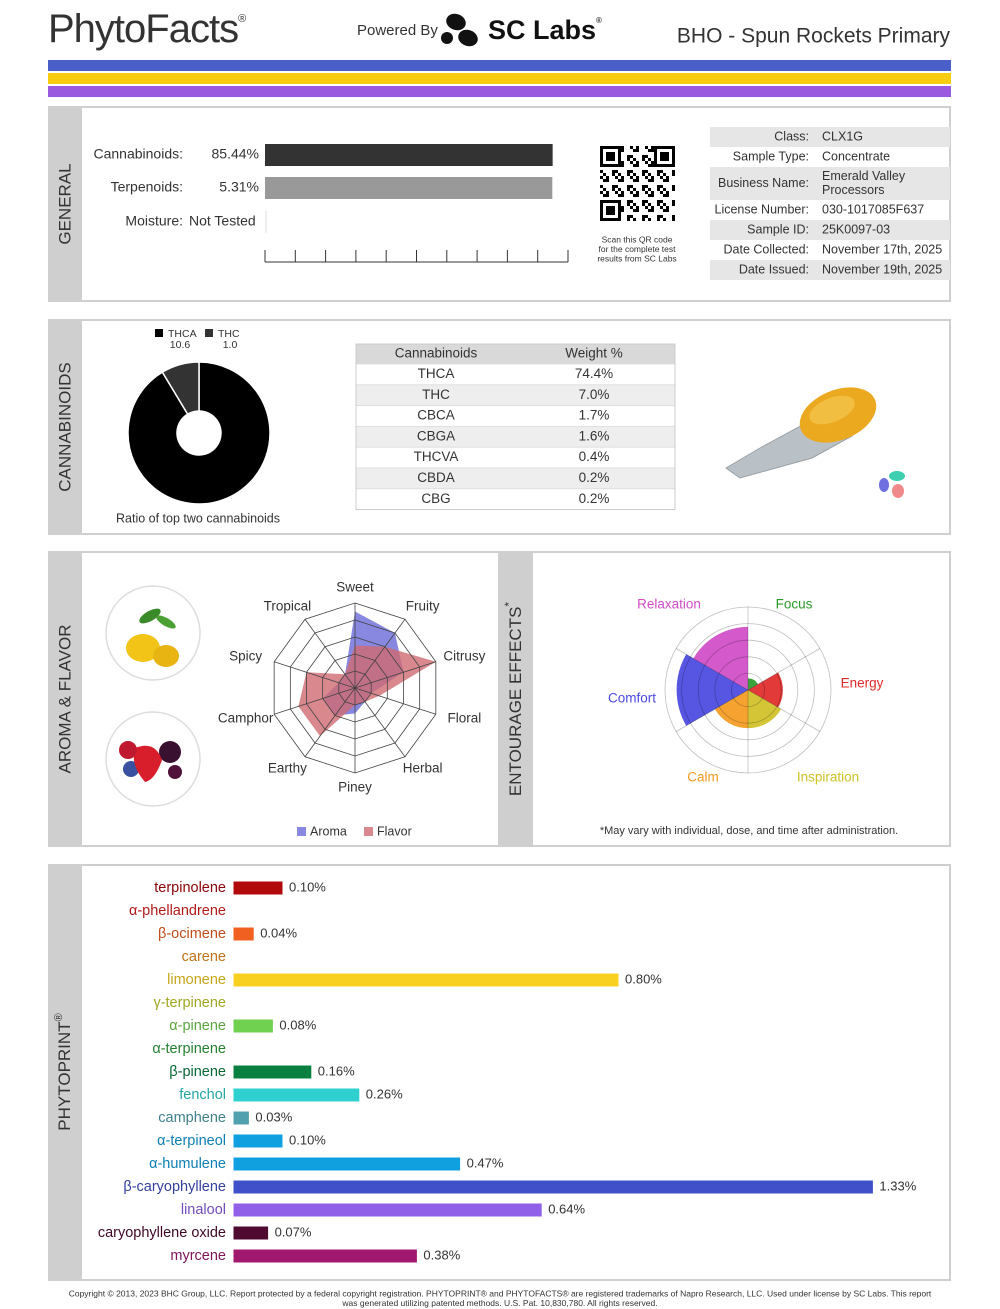 This screenshot has width=1000, height=1309. I want to click on qr-caption: for the complete test, so click(637, 249).